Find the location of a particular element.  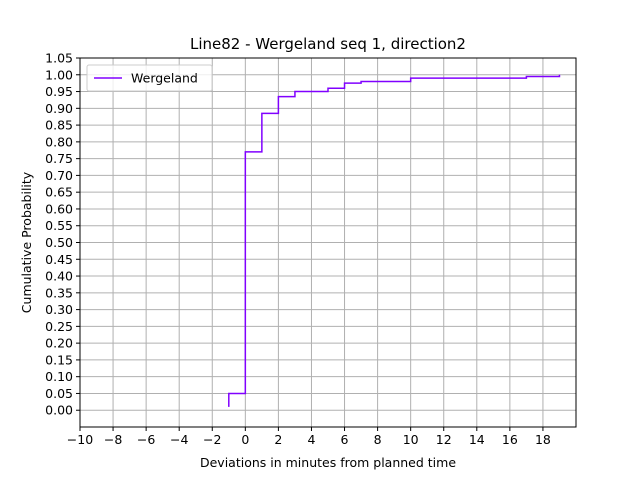

y-tick-label: 0.50 is located at coordinates (59, 242).